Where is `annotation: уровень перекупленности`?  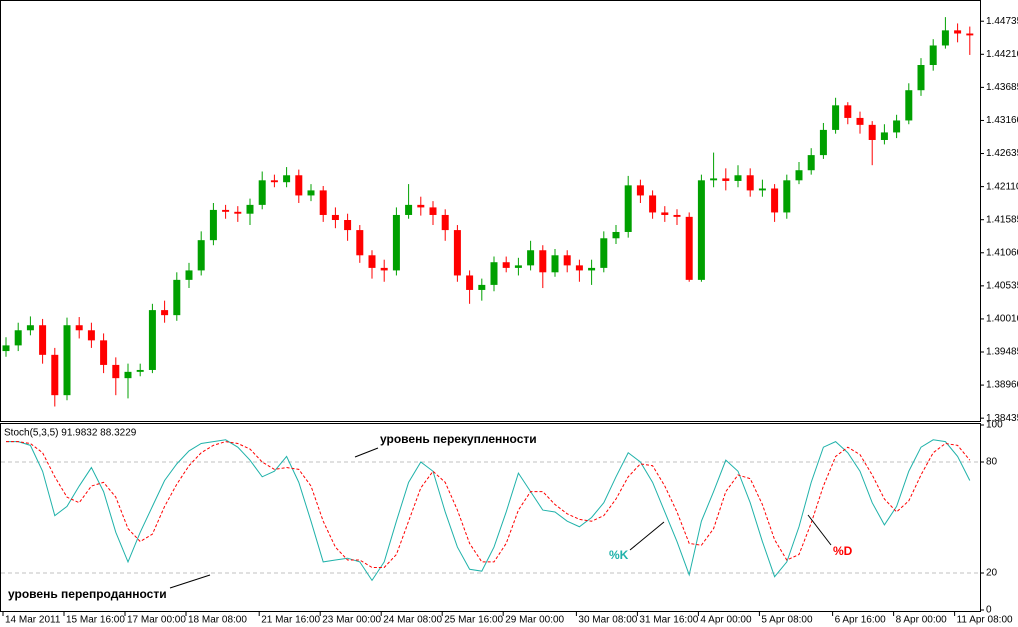
annotation: уровень перекупленности is located at coordinates (458, 439).